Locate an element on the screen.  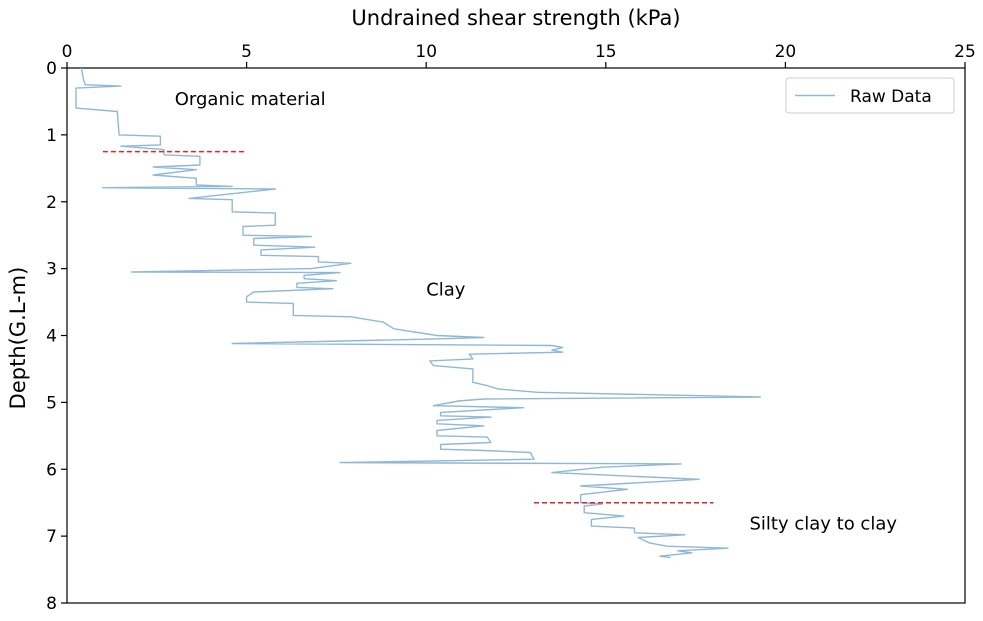
x-ticks: 0 5 10 15 20 25 is located at coordinates (519, 55).